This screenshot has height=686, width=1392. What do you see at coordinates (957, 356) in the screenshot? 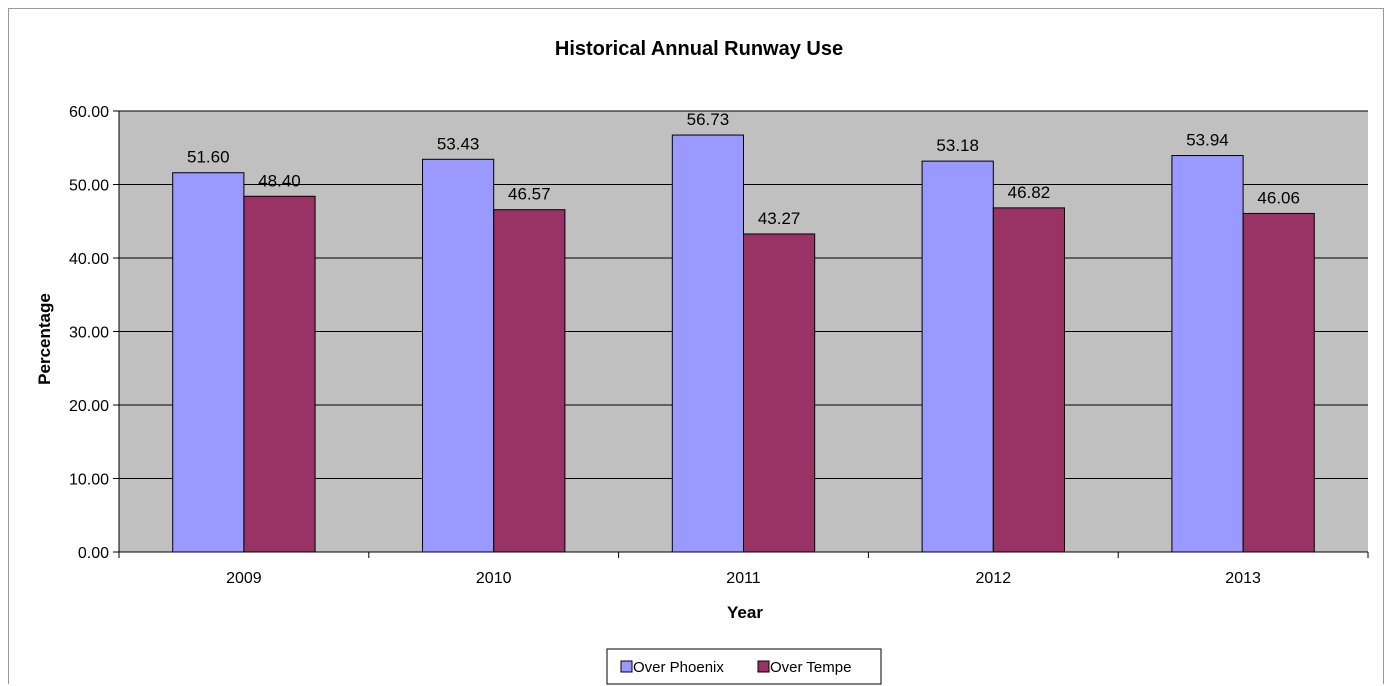
I see `bar-over-phoenix-2012` at bounding box center [957, 356].